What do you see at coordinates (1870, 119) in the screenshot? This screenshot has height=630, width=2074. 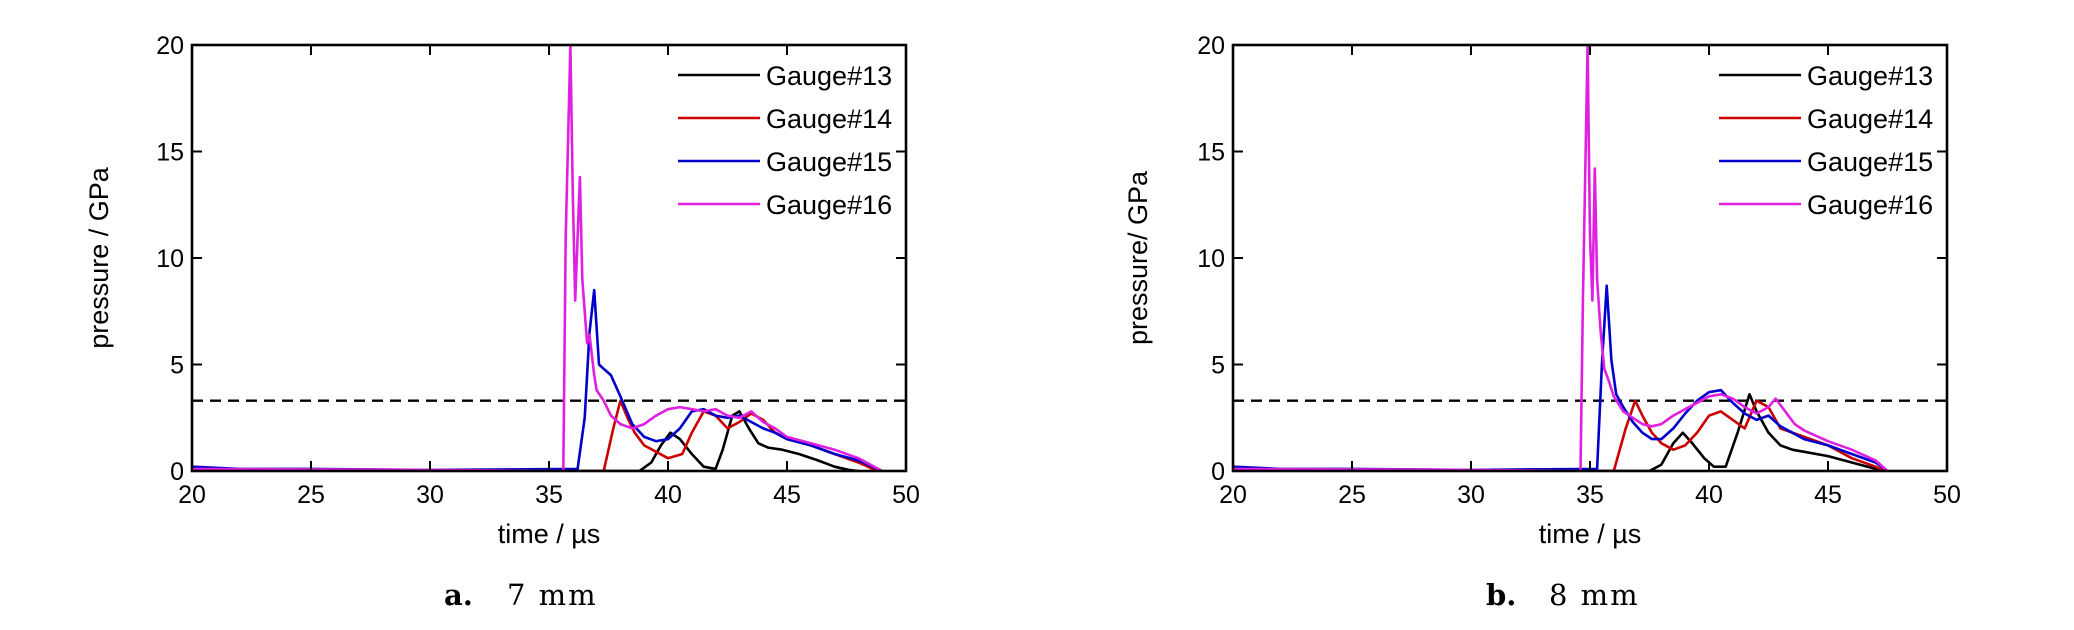 I see `chart-b-legend-label-2: Gauge#14` at bounding box center [1870, 119].